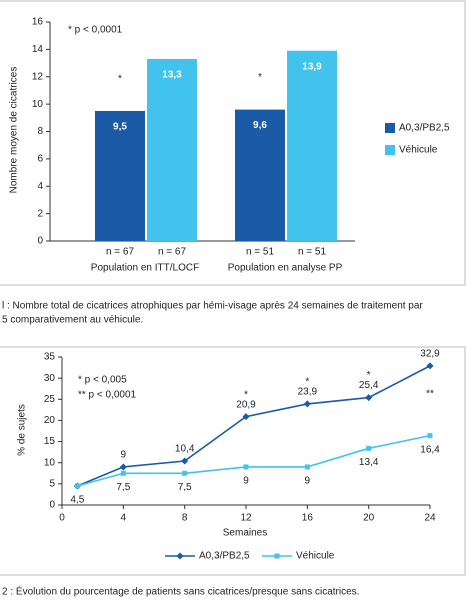  What do you see at coordinates (430, 518) in the screenshot?
I see `x-tick-label: 24` at bounding box center [430, 518].